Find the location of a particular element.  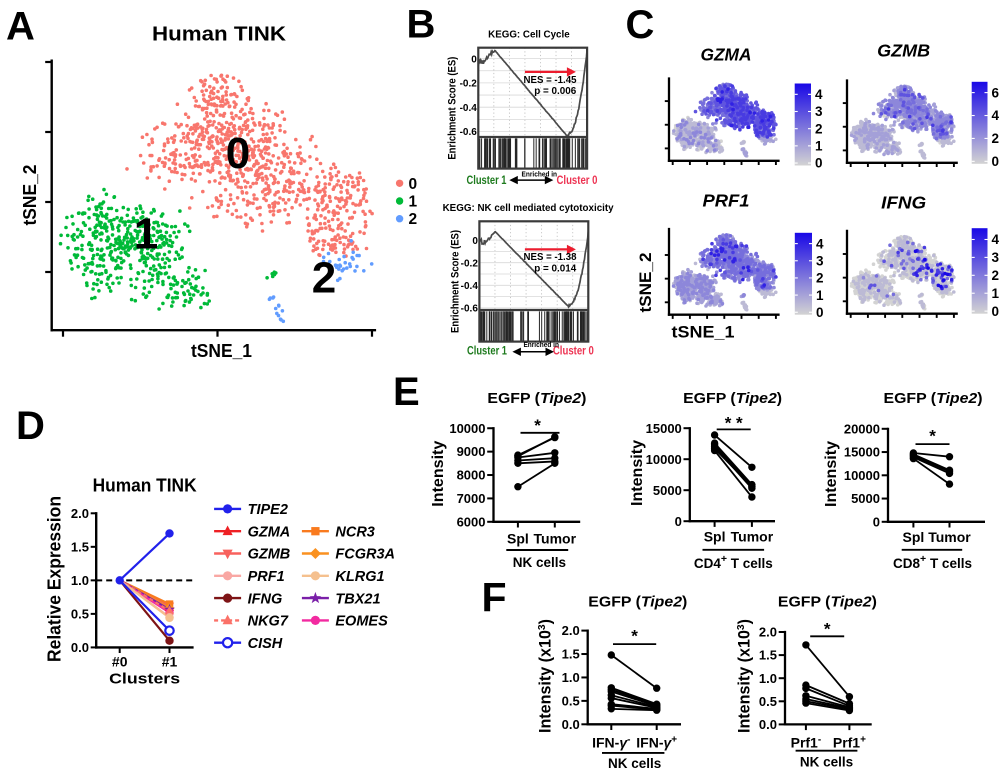

svg-text: tSNE_2 is located at coordinates (29, 195).